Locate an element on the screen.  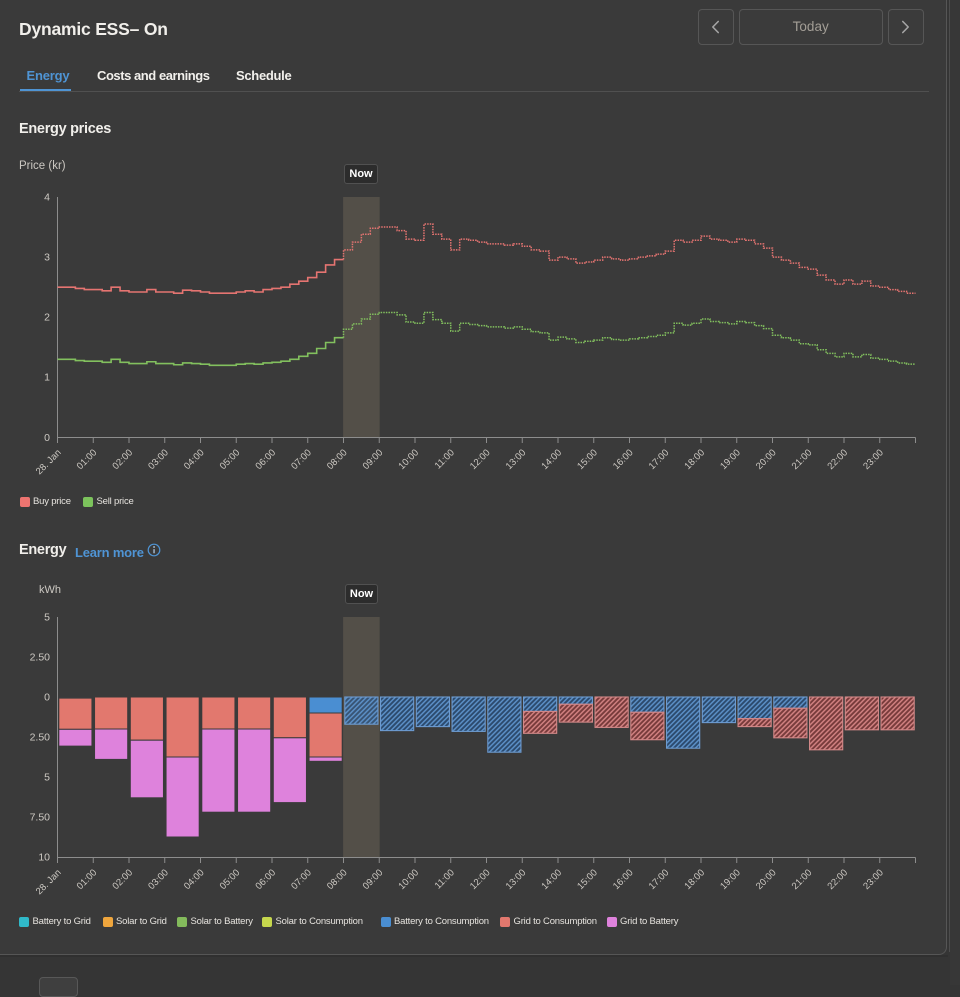
svg-text: 7.50 is located at coordinates (40, 817).